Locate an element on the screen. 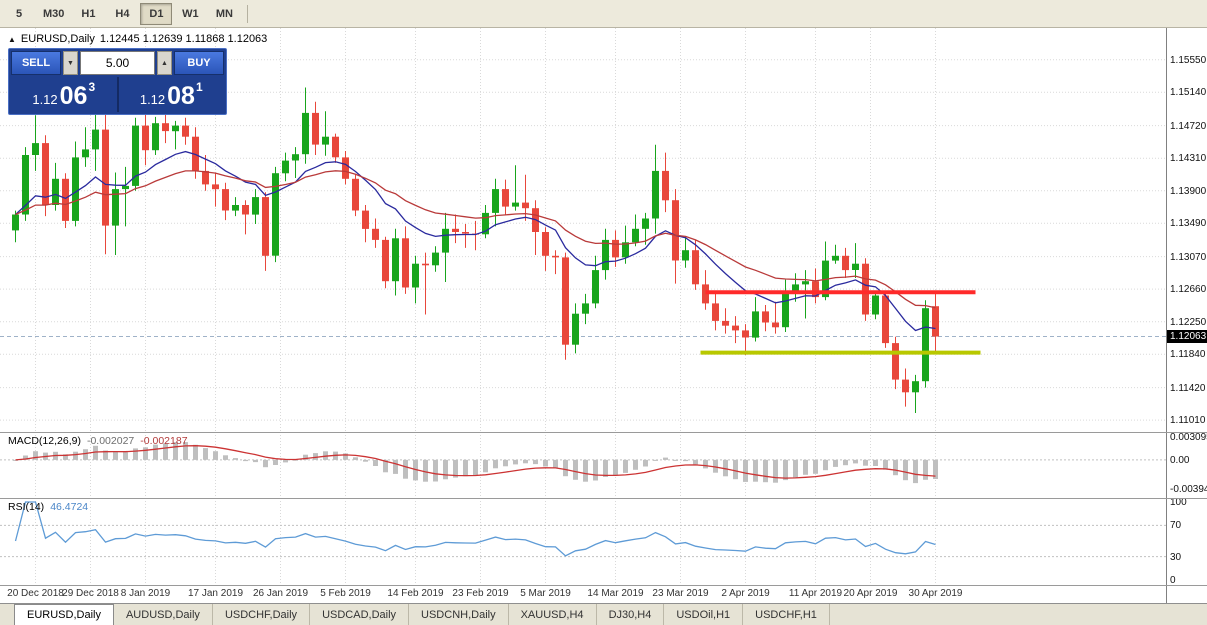 The height and width of the screenshot is (625, 1207). tf-button-h4: H4 is located at coordinates (122, 13).